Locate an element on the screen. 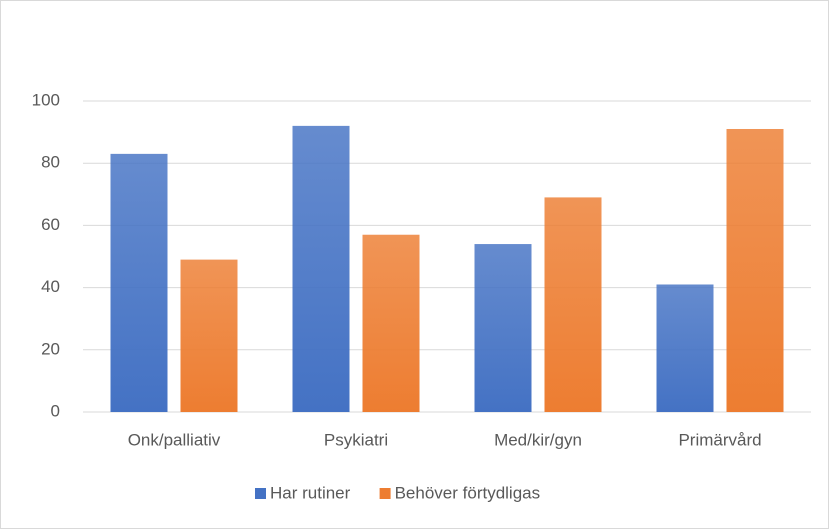 This screenshot has height=529, width=829. y-tick-label: 20 is located at coordinates (50, 348).